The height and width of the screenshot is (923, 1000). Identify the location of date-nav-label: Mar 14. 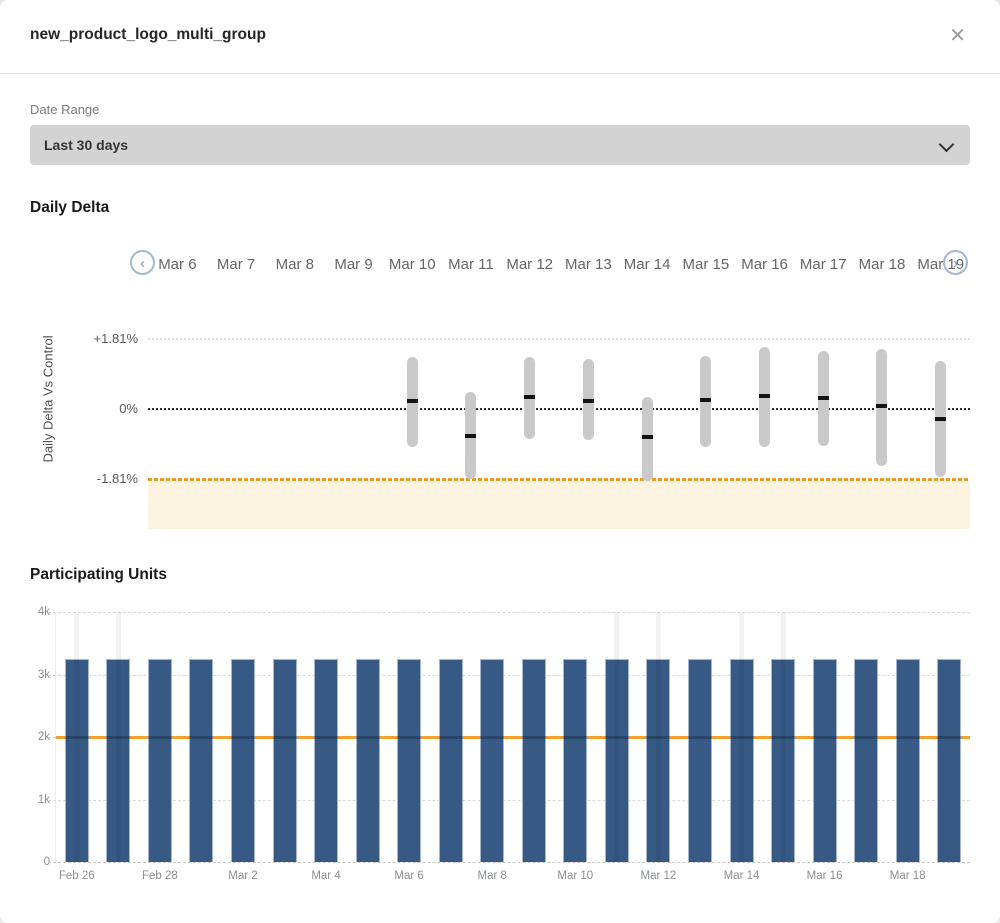
(647, 264).